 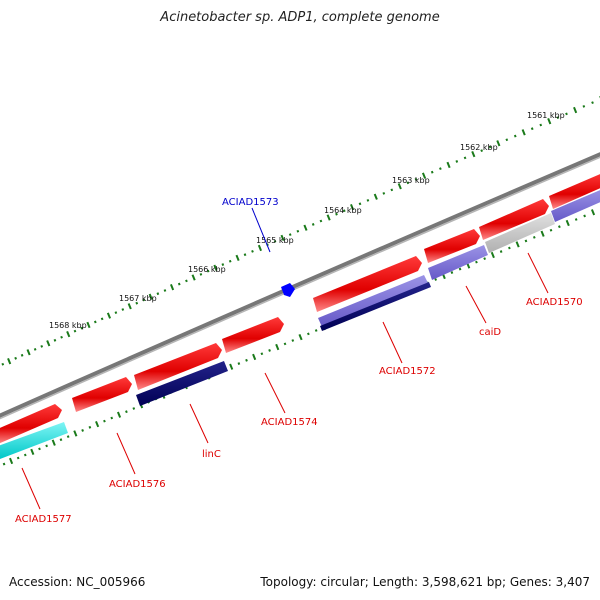 What do you see at coordinates (407, 371) in the screenshot?
I see `label-ACIAD1572: ACIAD1572` at bounding box center [407, 371].